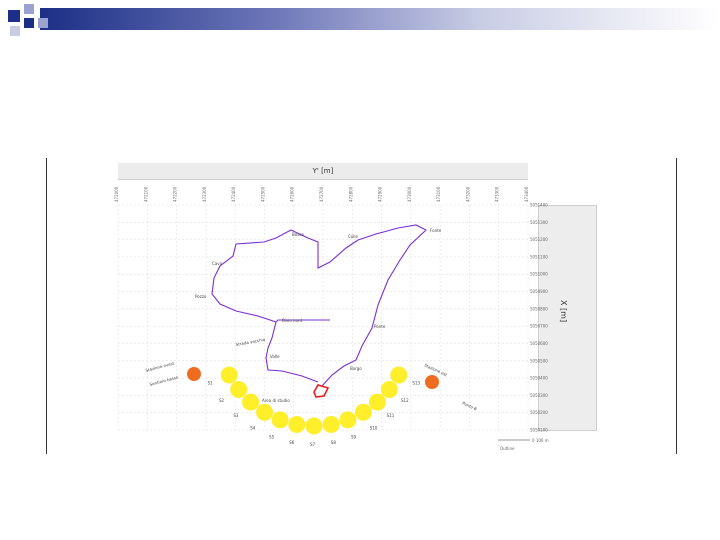 Image resolution: width=720 pixels, height=540 pixels. Describe the element at coordinates (380, 326) in the screenshot. I see `route-label-6: Ponte` at that location.